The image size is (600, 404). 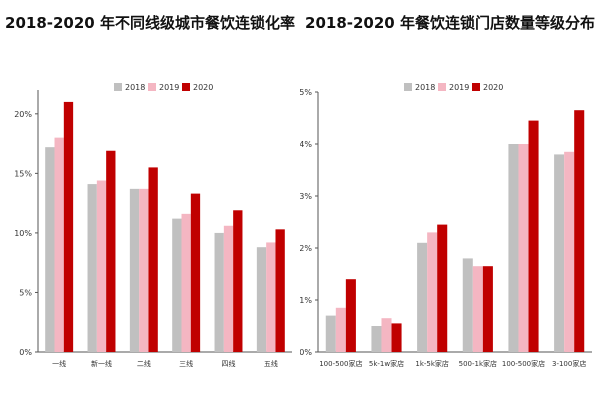 I want to click on y-tick-label: 2%, so click(x=306, y=248).